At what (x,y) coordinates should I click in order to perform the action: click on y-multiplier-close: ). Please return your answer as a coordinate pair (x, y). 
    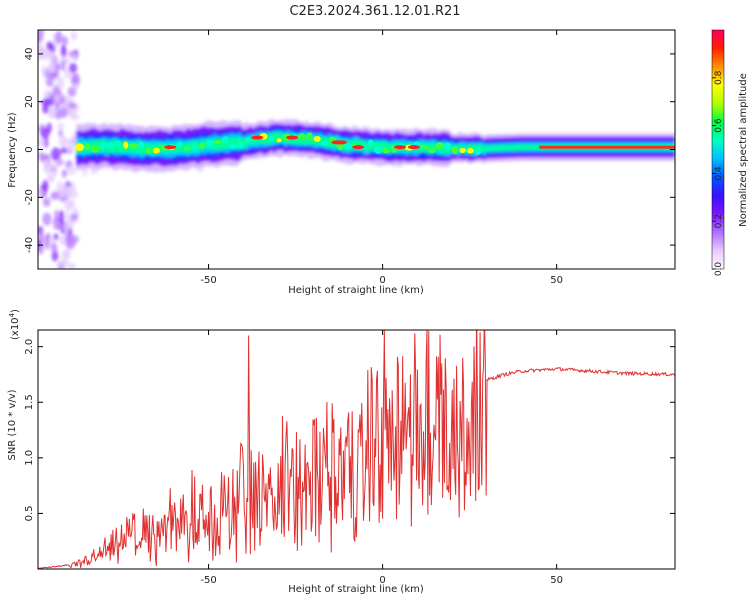
    Looking at the image, I should click on (15, 311).